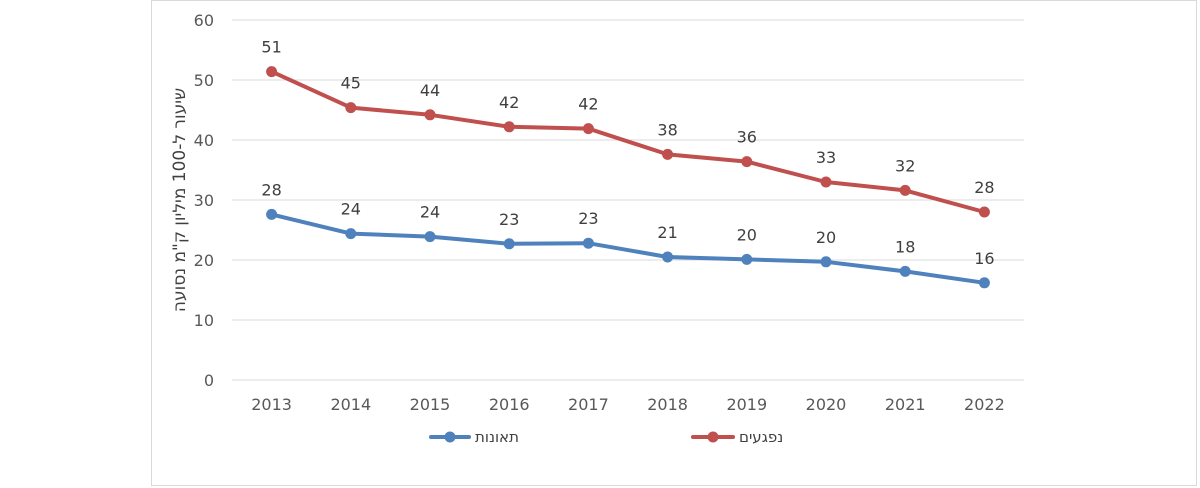  I want to click on x-tick-label: 2016, so click(509, 404).